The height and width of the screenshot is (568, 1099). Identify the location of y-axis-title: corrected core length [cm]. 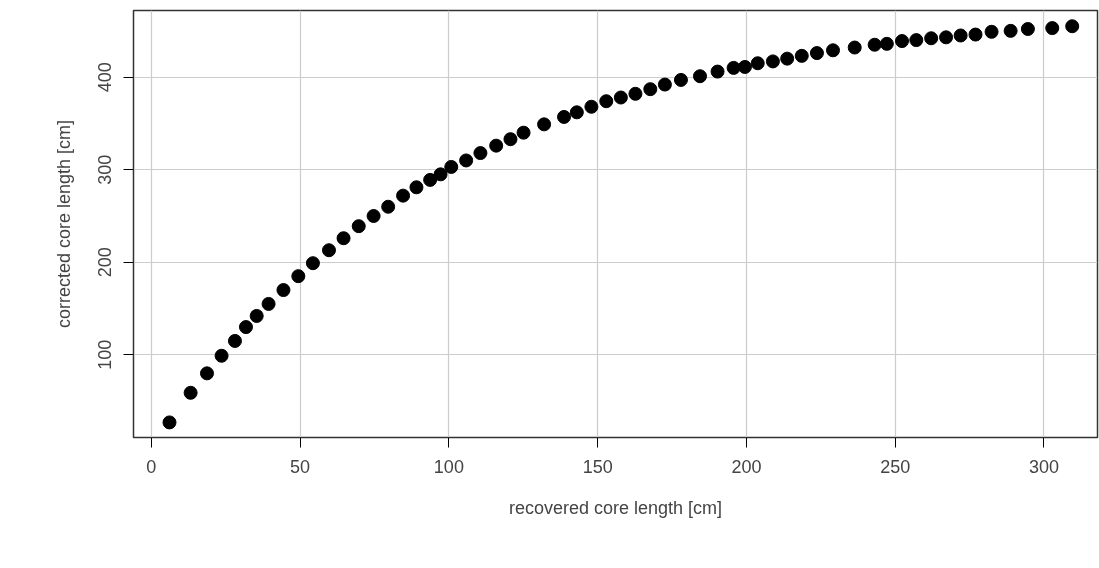
(63, 224).